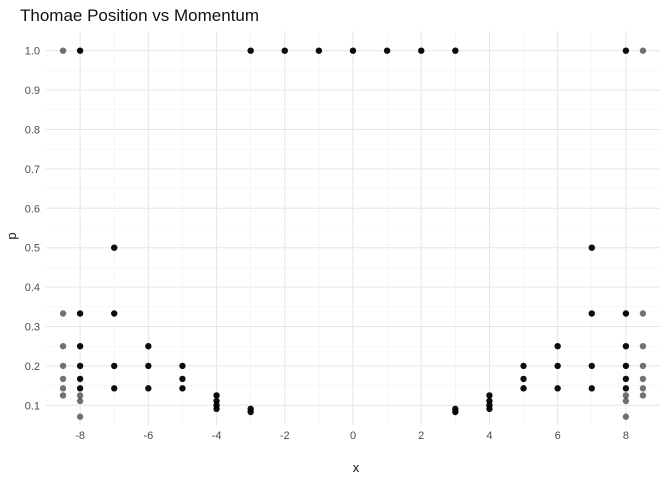  What do you see at coordinates (626, 436) in the screenshot?
I see `x-tick-label: 8` at bounding box center [626, 436].